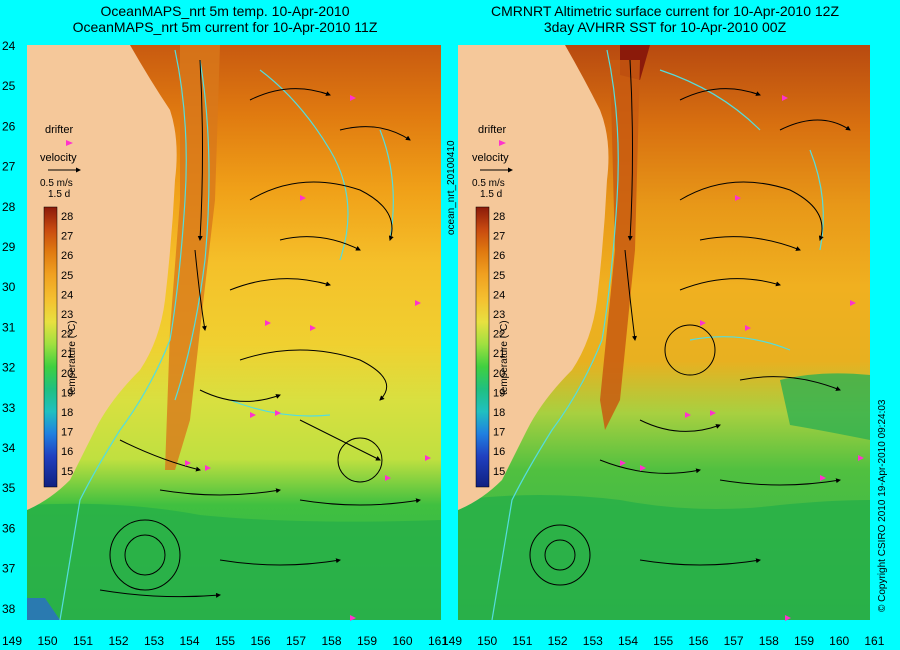 The image size is (900, 650). I want to click on longitude-tick-label-right: 150, so click(487, 641).